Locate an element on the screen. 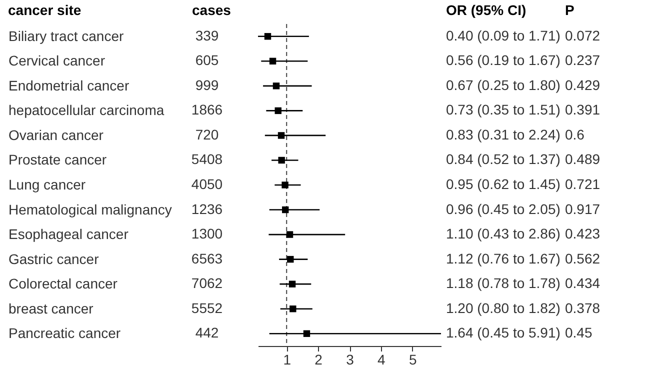 The height and width of the screenshot is (388, 669). y-tick-label: Ovarian cancer is located at coordinates (56, 134).